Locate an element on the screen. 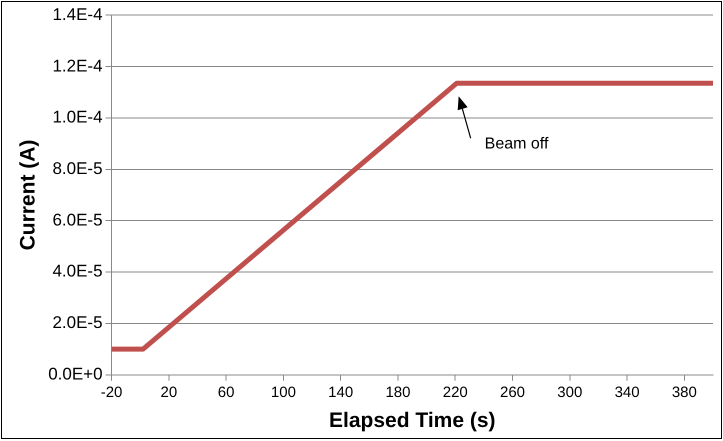 This screenshot has width=723, height=441. annotation: Beam off is located at coordinates (516, 144).